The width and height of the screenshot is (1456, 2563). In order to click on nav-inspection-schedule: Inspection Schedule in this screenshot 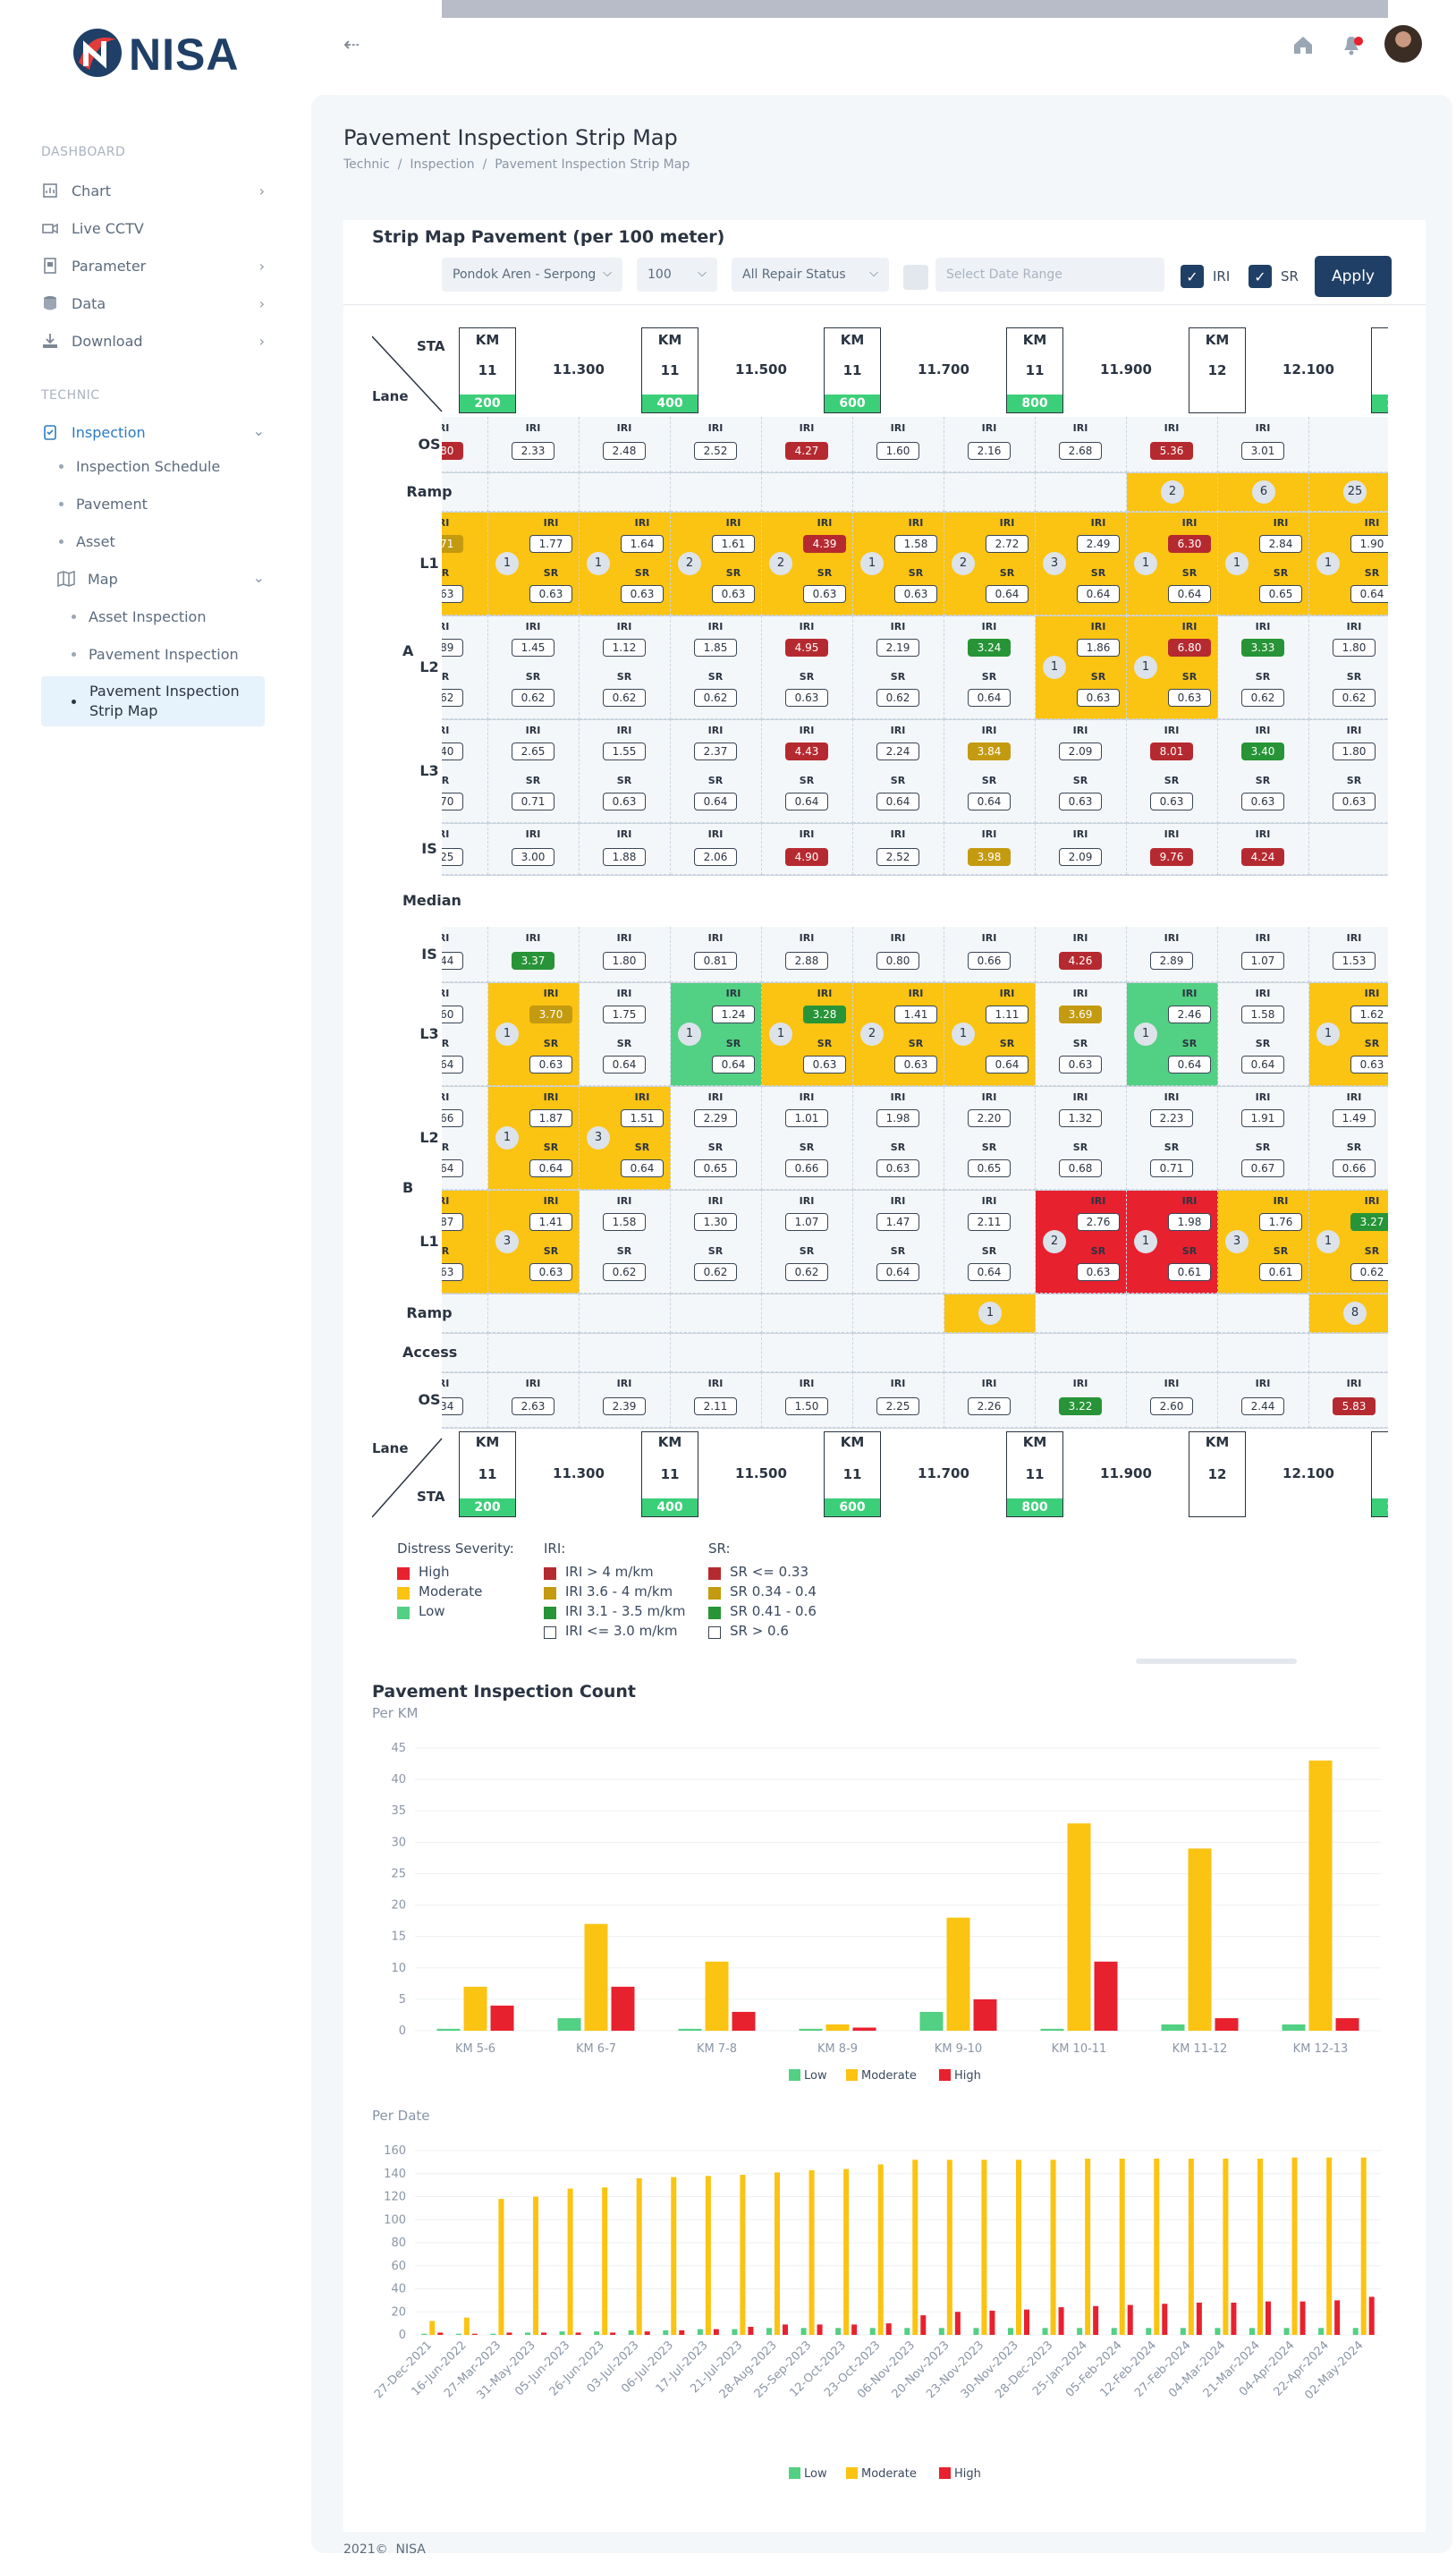, I will do `click(162, 466)`.